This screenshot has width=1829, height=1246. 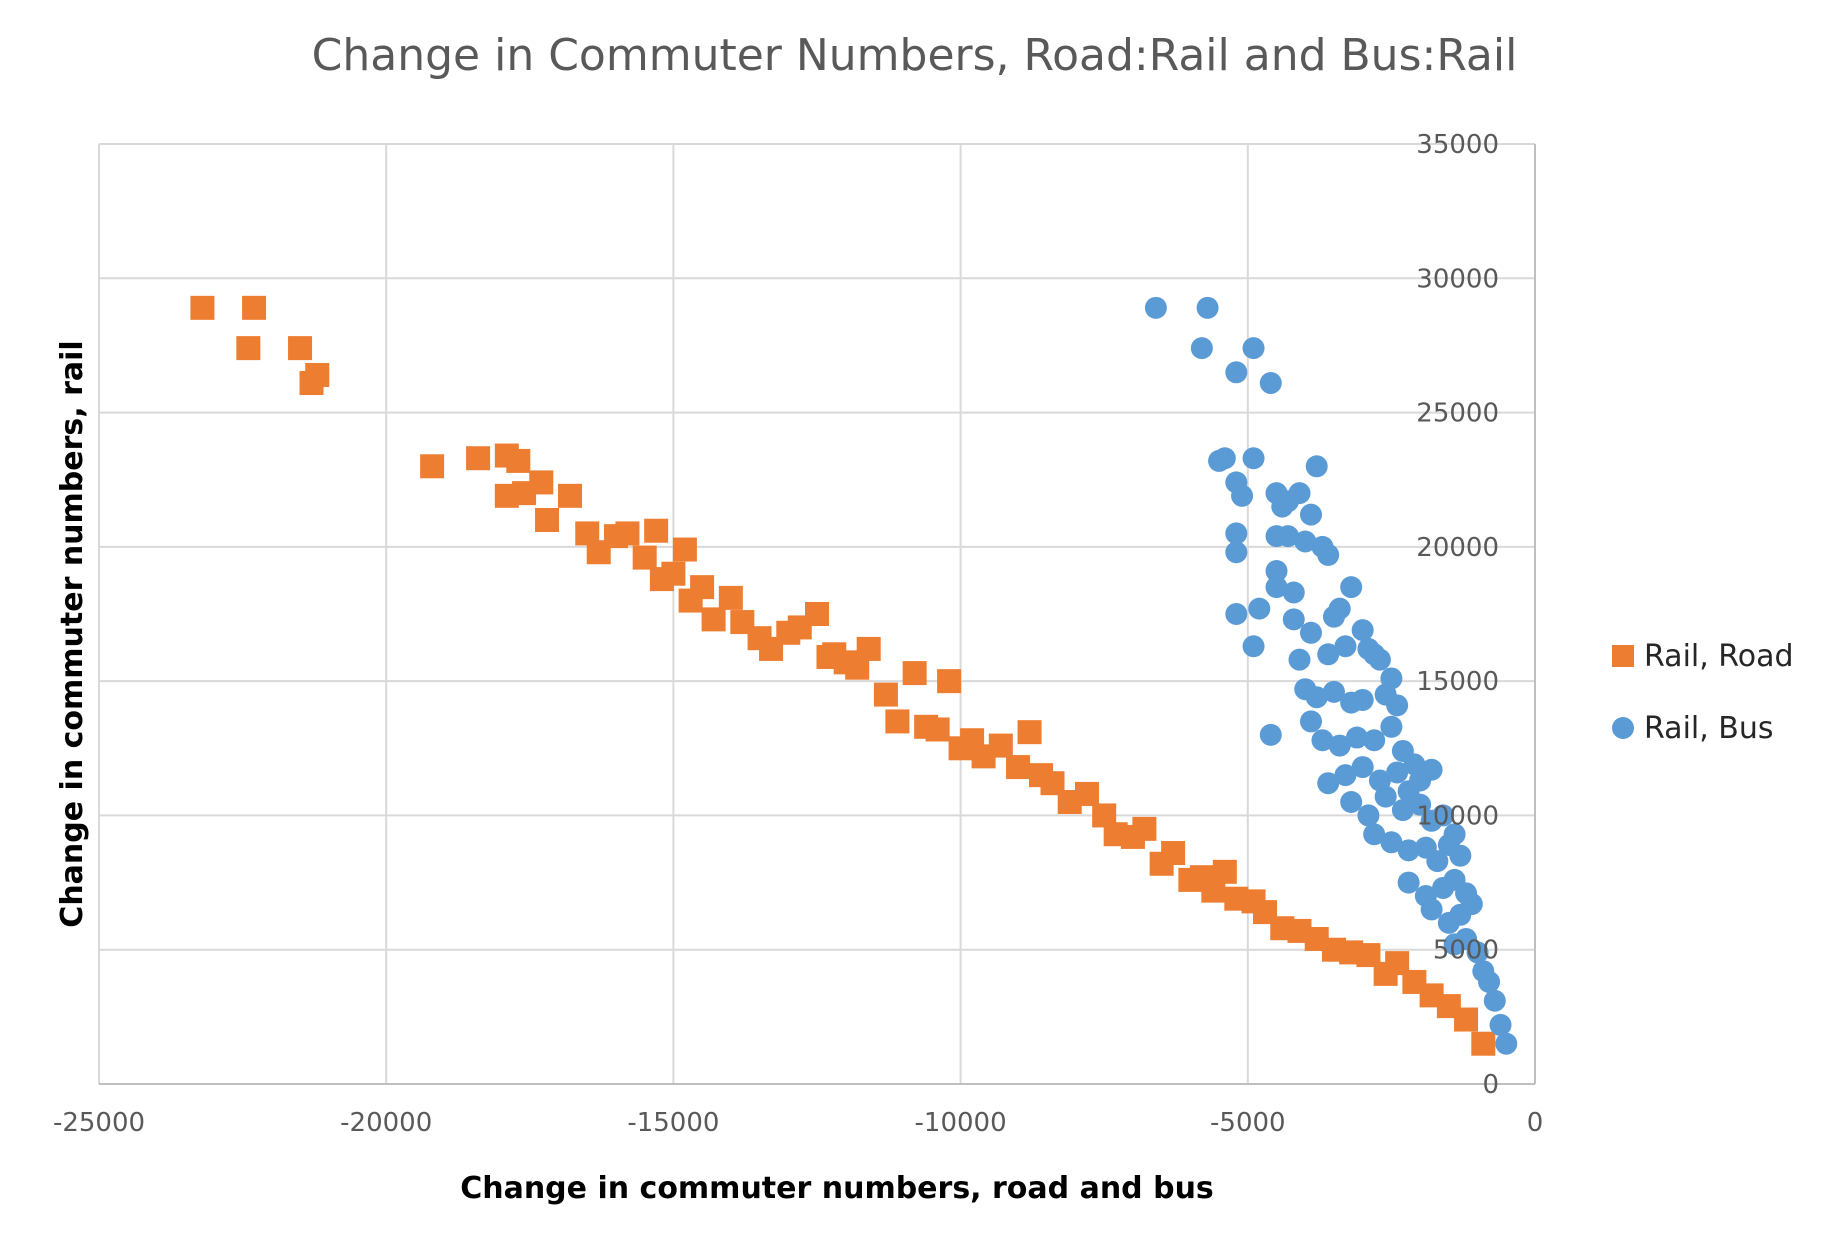 What do you see at coordinates (386, 1123) in the screenshot?
I see `x-tick-label: -20000` at bounding box center [386, 1123].